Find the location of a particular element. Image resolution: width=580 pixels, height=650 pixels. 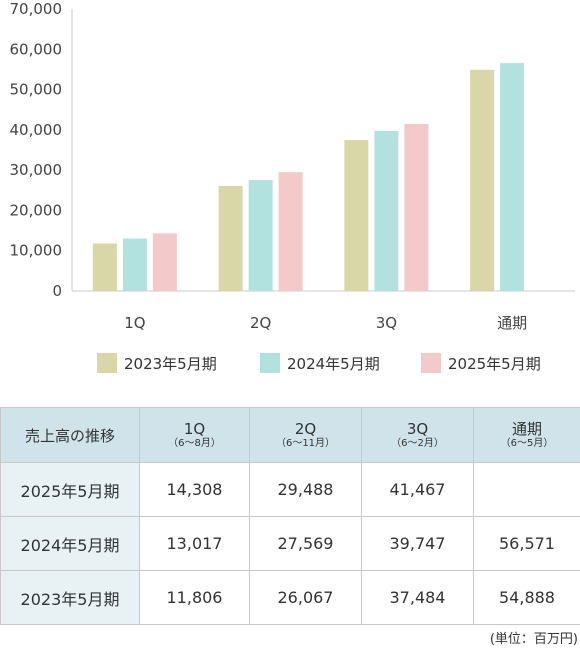

row-label: 2023年5月期 is located at coordinates (70, 597).